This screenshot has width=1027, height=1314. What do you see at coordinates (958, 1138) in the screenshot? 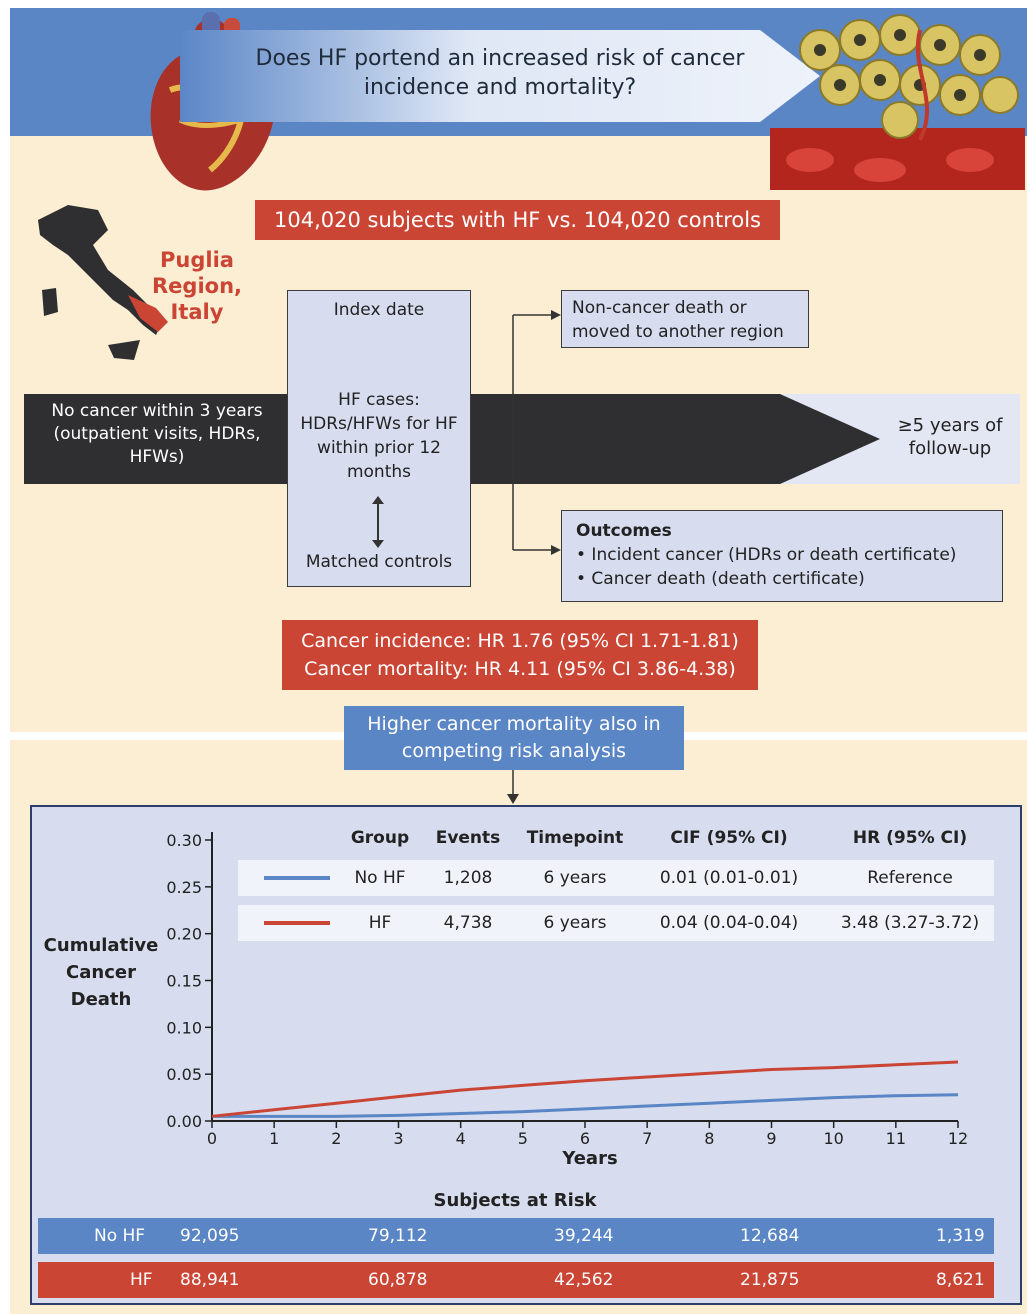
I see `x-tick-label: 12` at bounding box center [958, 1138].